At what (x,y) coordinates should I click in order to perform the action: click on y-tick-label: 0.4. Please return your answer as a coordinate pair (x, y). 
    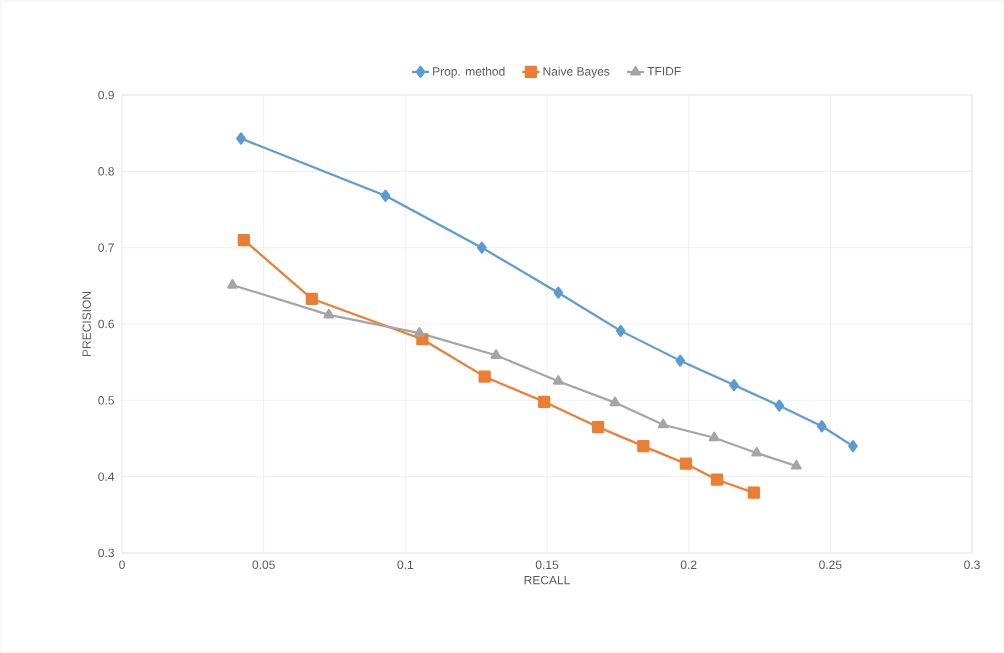
    Looking at the image, I should click on (106, 476).